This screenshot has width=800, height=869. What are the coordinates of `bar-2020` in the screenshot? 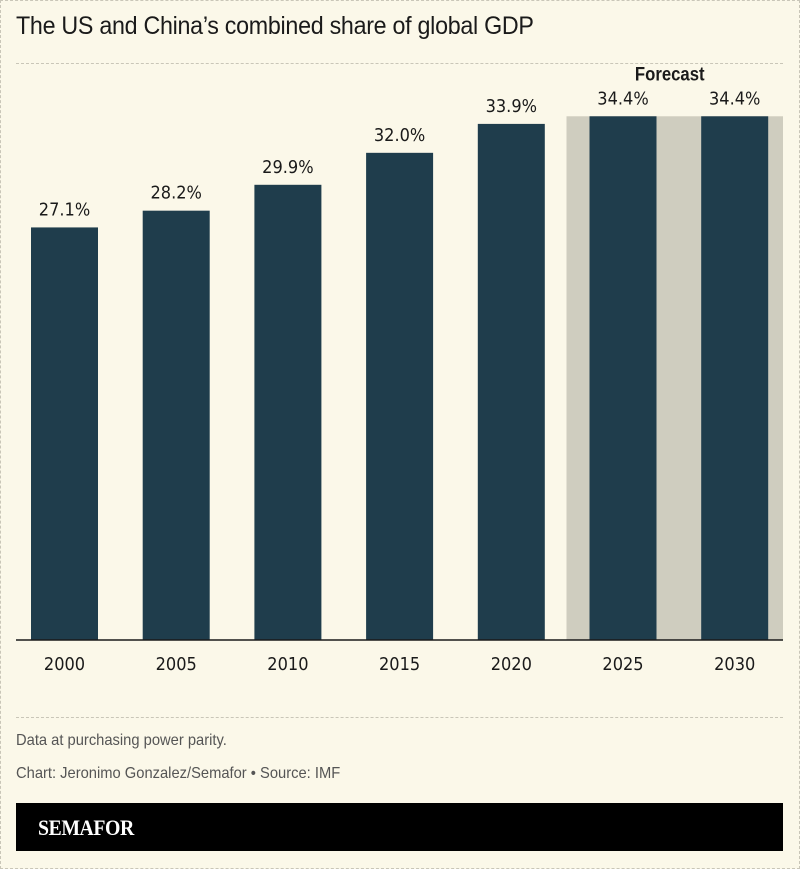 It's located at (511, 381).